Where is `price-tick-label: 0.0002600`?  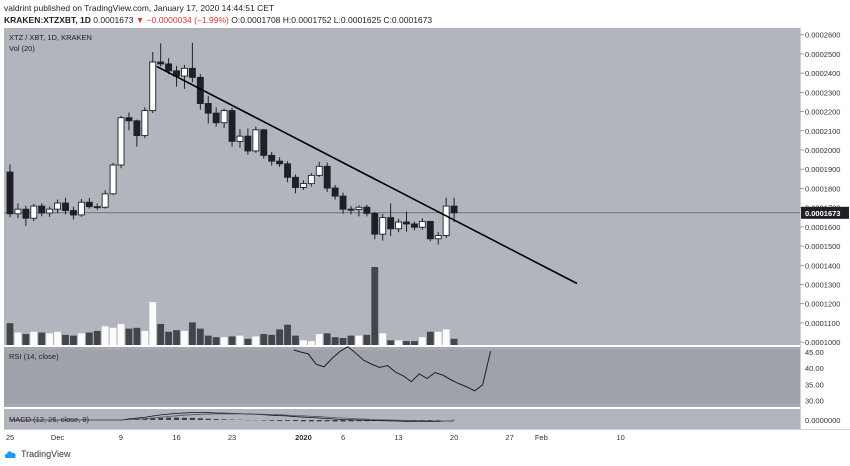 price-tick-label: 0.0002600 is located at coordinates (822, 35).